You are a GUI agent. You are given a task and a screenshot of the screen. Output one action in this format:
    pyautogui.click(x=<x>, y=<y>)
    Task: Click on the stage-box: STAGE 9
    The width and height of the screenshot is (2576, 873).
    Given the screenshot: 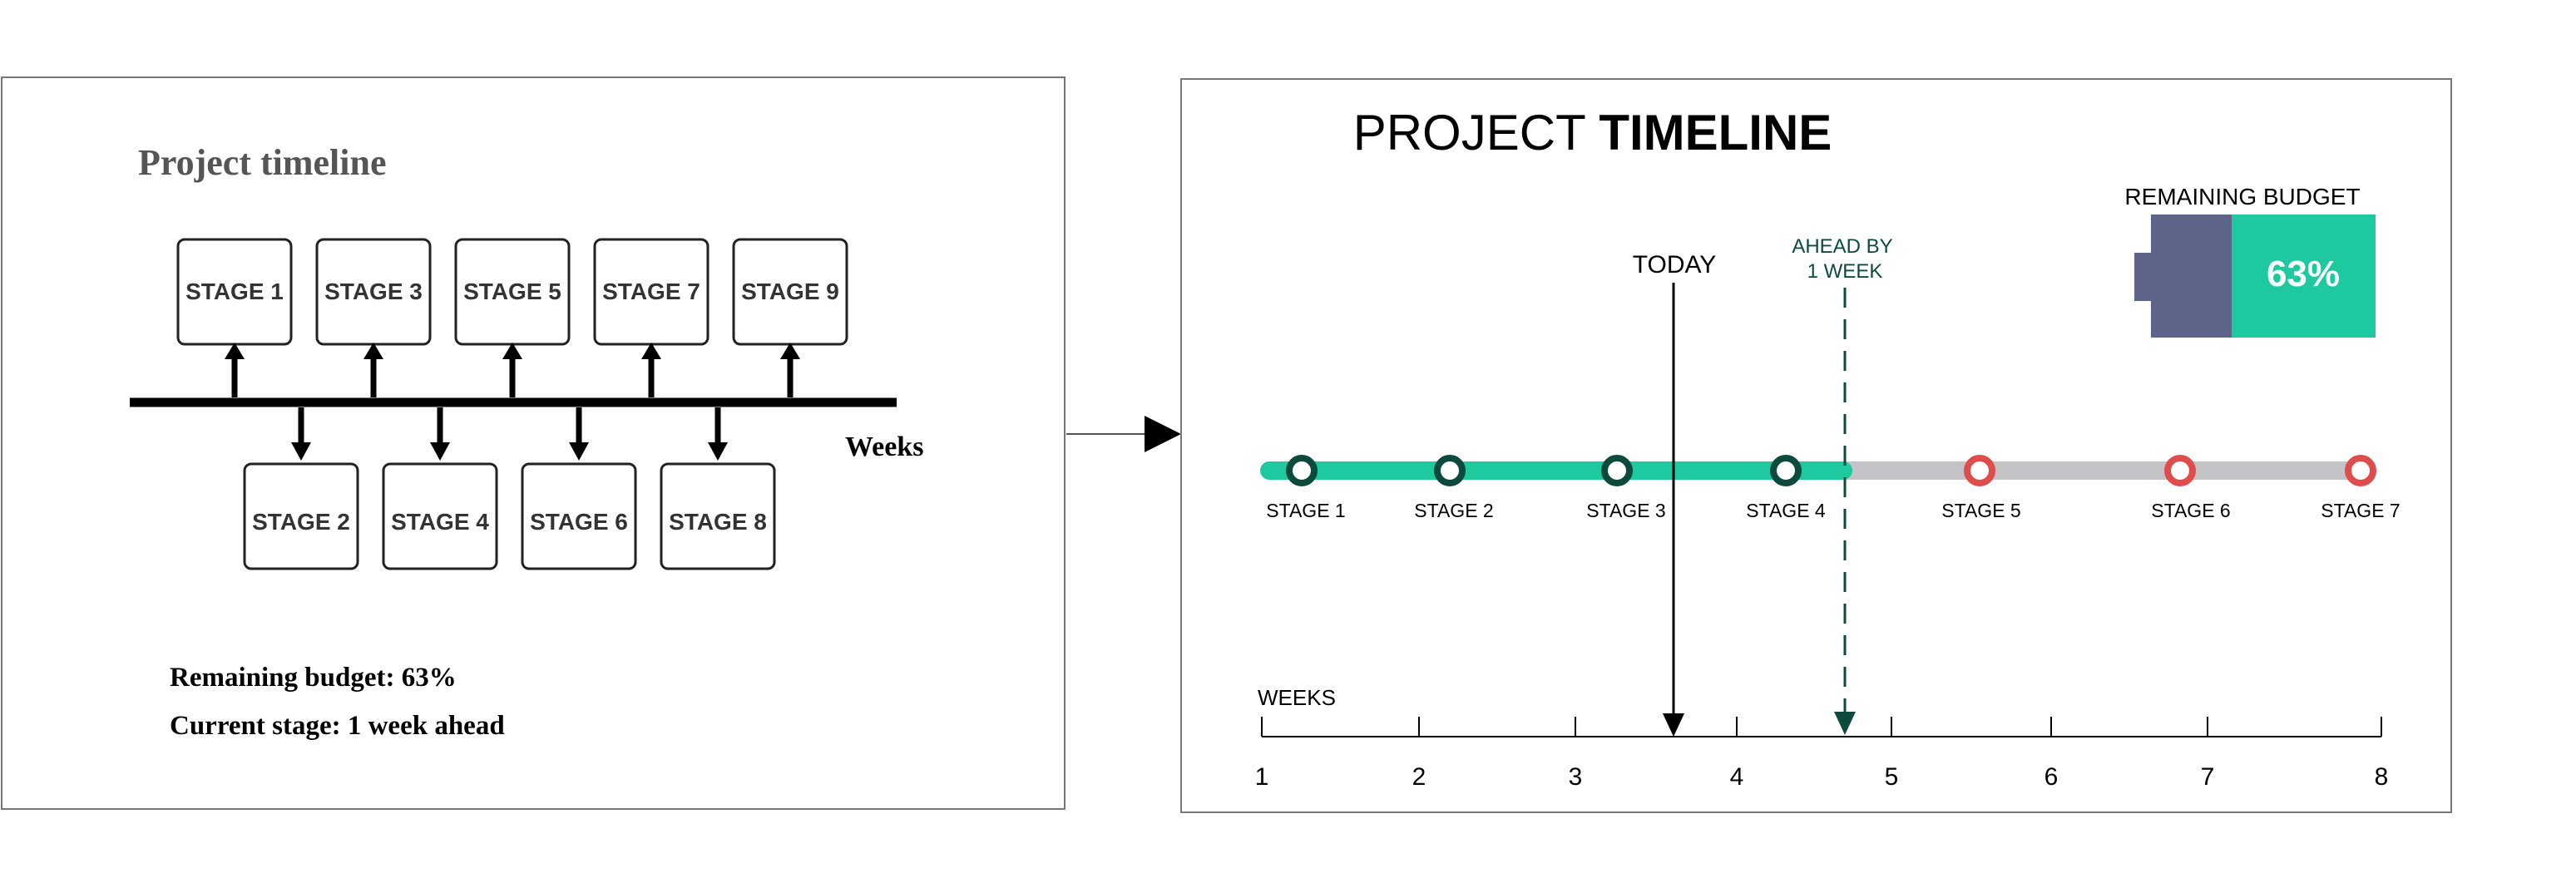 What is the action you would take?
    pyautogui.click(x=790, y=317)
    